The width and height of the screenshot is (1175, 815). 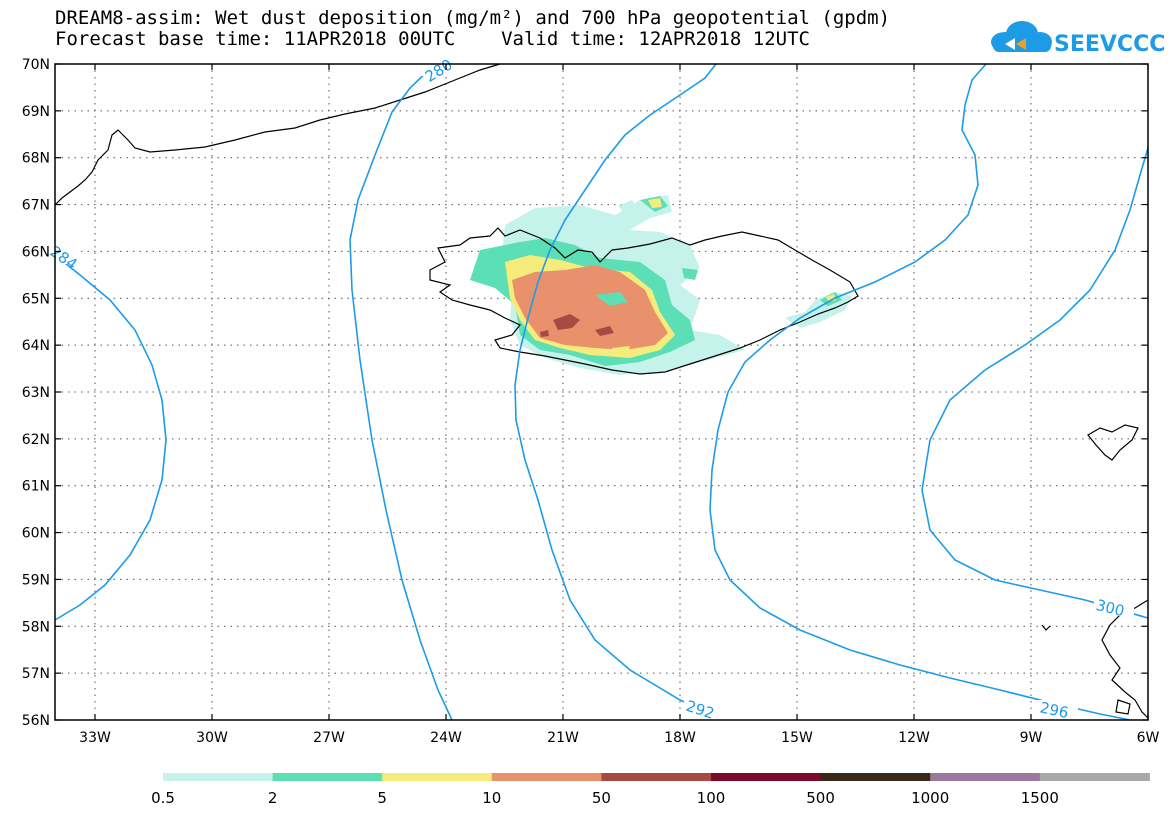 What do you see at coordinates (36, 65) in the screenshot?
I see `lat-label: 70N` at bounding box center [36, 65].